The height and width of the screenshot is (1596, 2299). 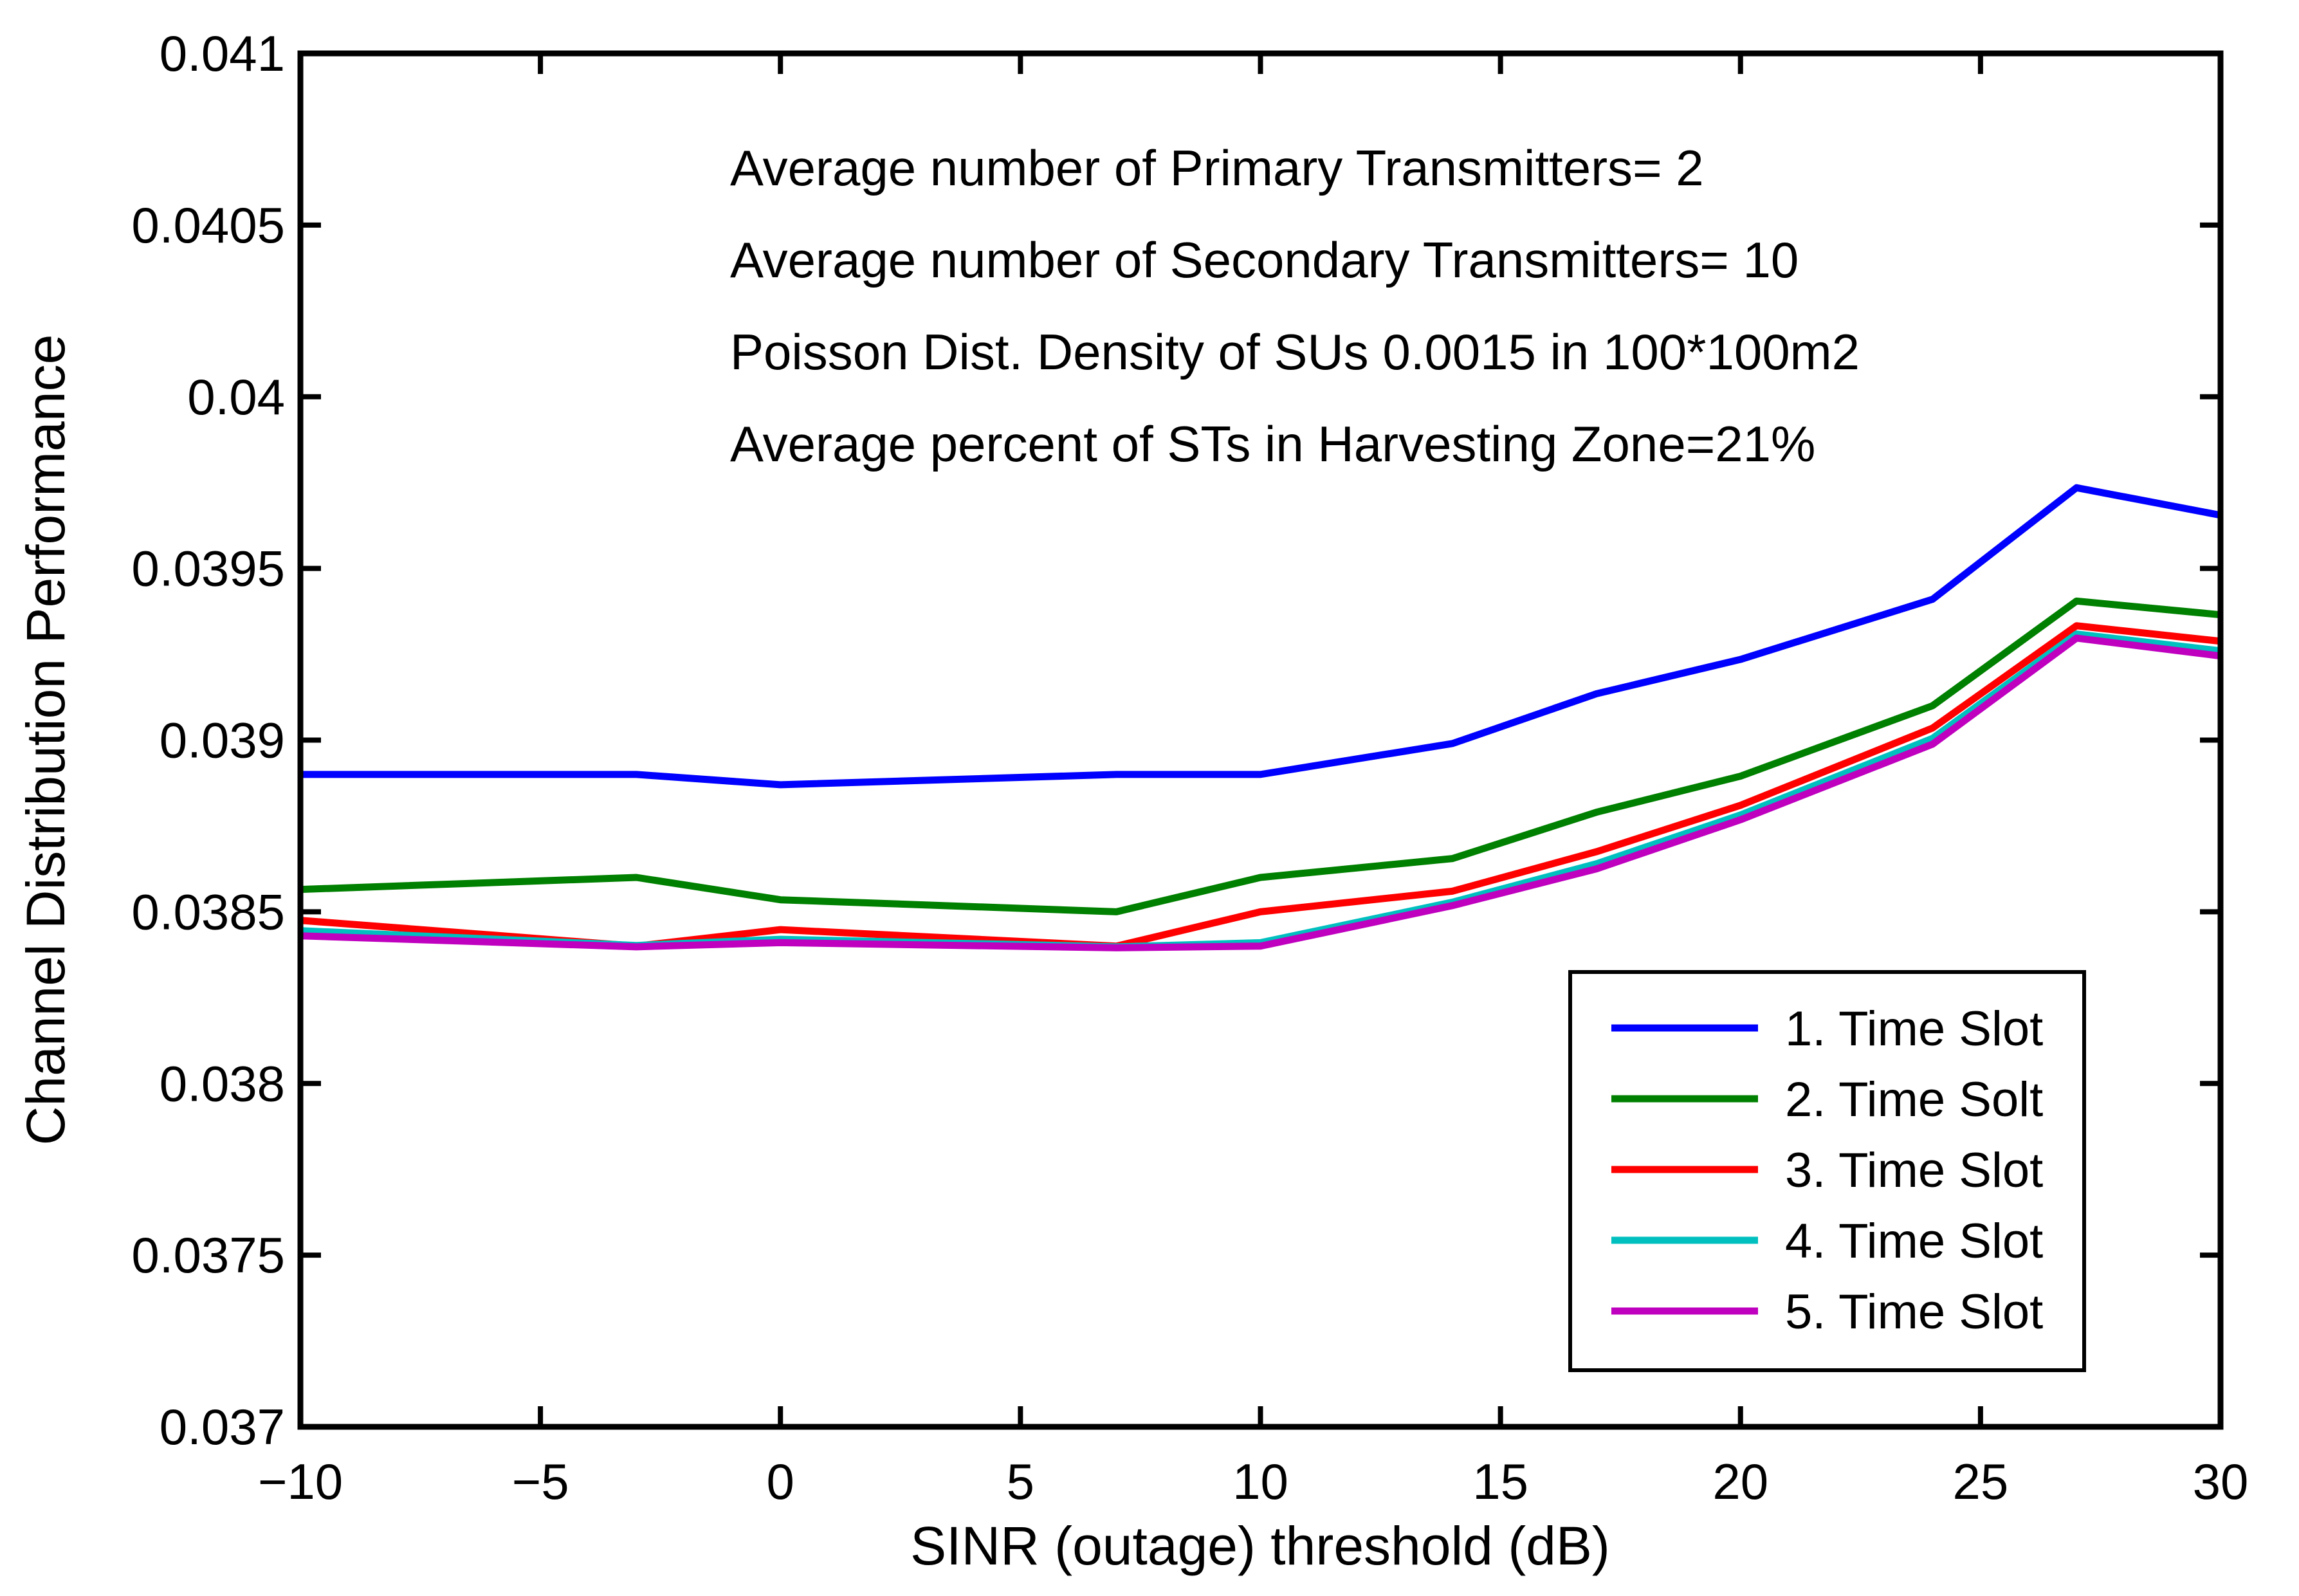 I want to click on y-tick-label: 0.0385, so click(x=208, y=911).